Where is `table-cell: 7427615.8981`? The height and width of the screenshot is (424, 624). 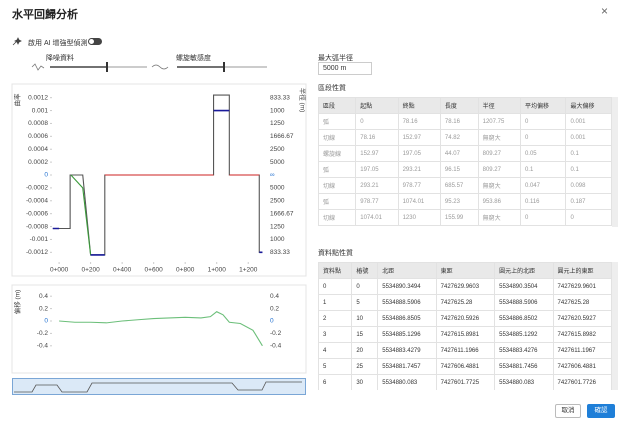
table-cell: 7427615.8981 is located at coordinates (465, 334).